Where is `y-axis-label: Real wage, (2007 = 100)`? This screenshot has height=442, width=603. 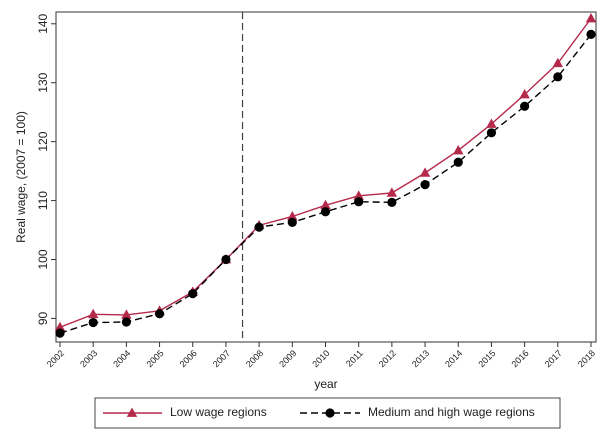 y-axis-label: Real wage, (2007 = 100) is located at coordinates (21, 177).